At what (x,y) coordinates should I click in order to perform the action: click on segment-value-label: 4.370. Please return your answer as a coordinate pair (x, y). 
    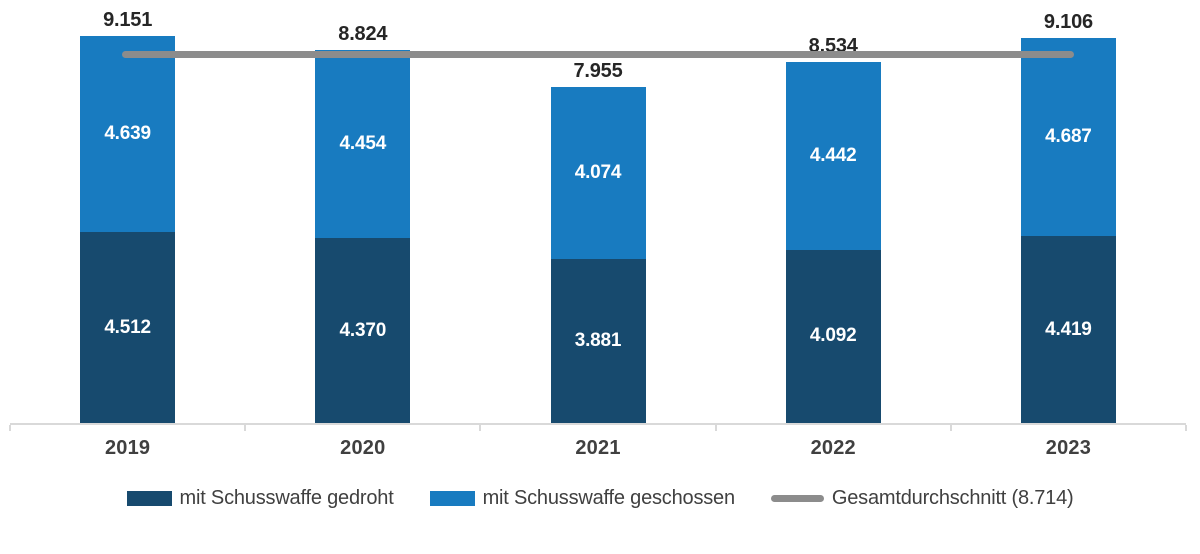
    Looking at the image, I should click on (363, 330).